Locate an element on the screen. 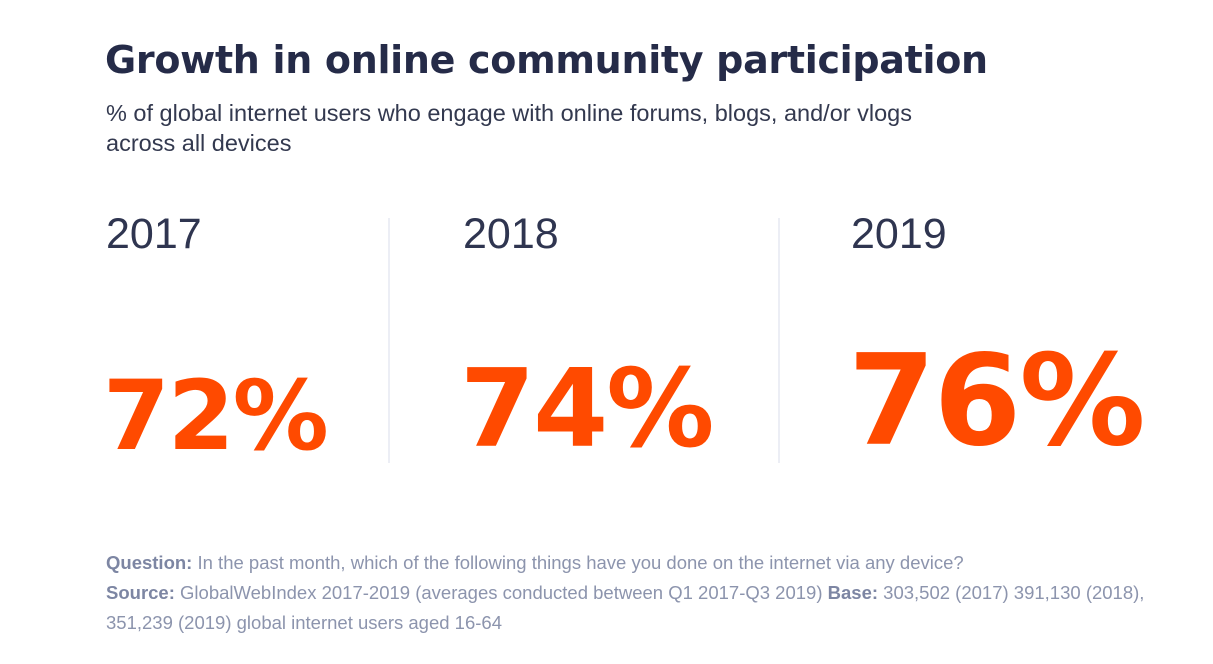 This screenshot has width=1213, height=664. year-label: 2018 is located at coordinates (511, 234).